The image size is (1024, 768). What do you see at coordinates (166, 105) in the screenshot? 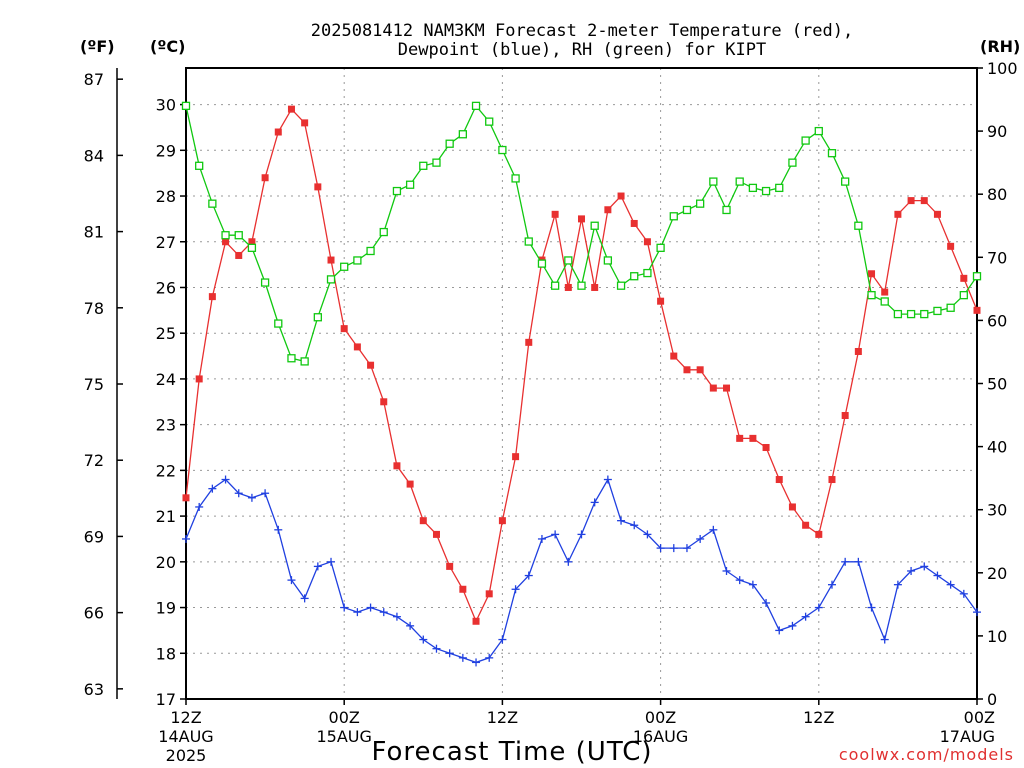
I see `celsius-tick-label: 30` at bounding box center [166, 105].